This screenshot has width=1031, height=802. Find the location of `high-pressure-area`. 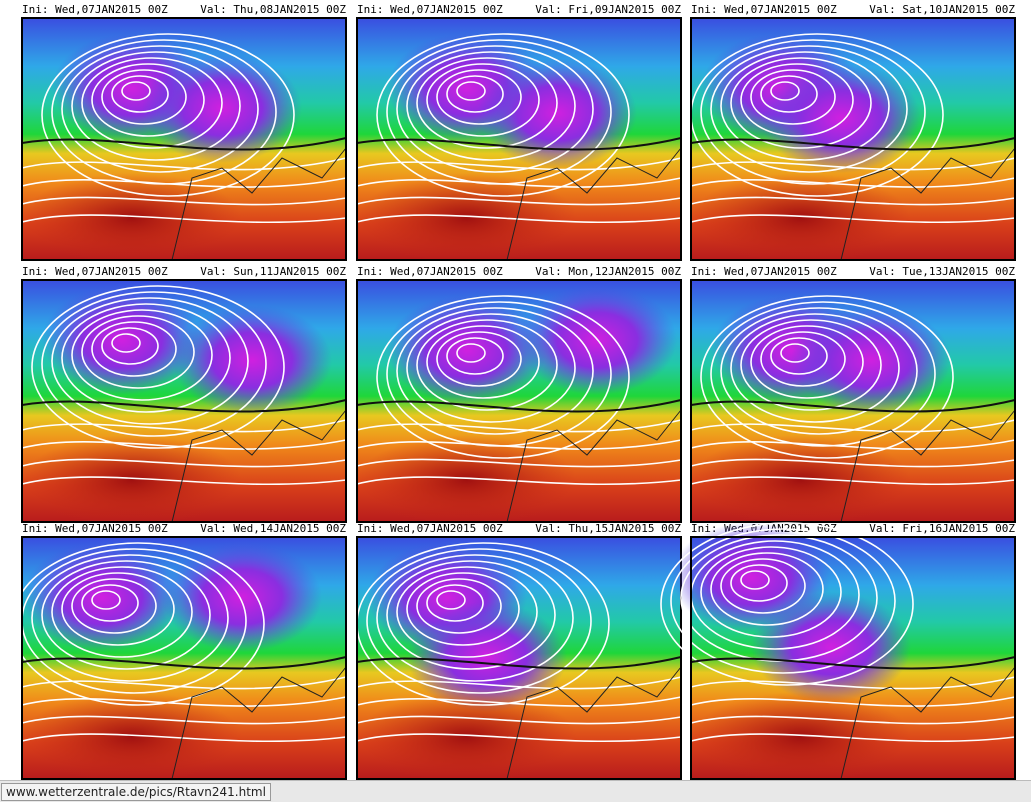

high-pressure-area is located at coordinates (801, 218).